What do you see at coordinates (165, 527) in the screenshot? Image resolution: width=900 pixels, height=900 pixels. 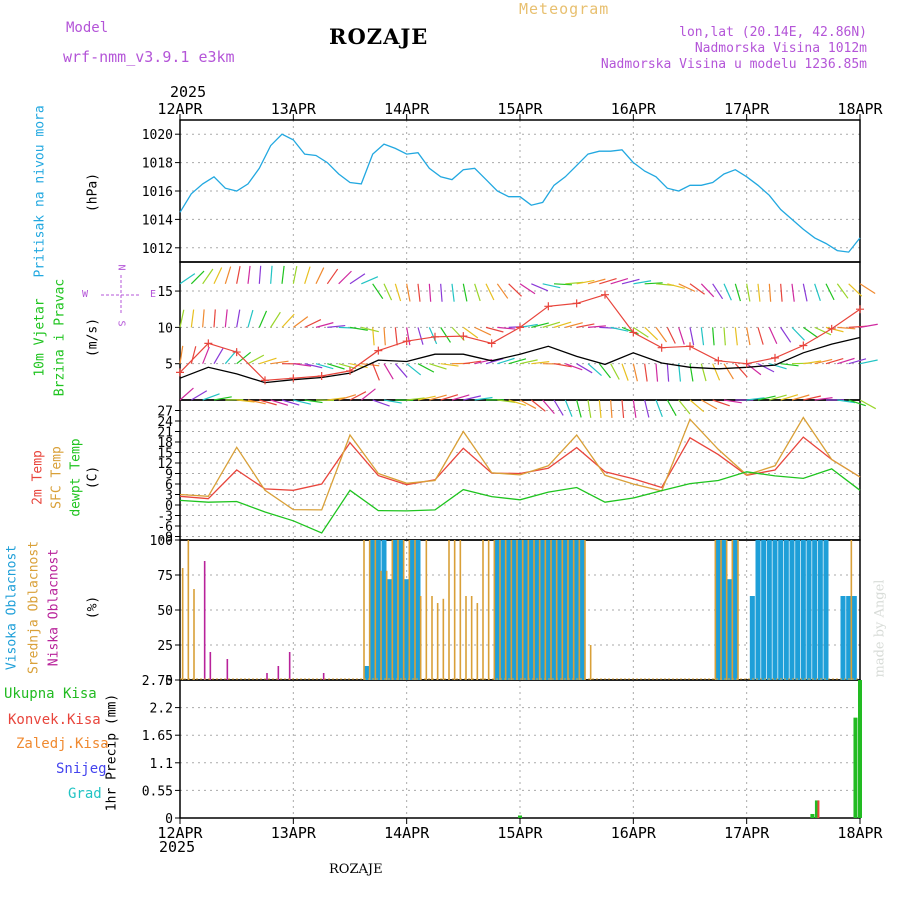 I see `y-tick-label: -6` at bounding box center [165, 527].